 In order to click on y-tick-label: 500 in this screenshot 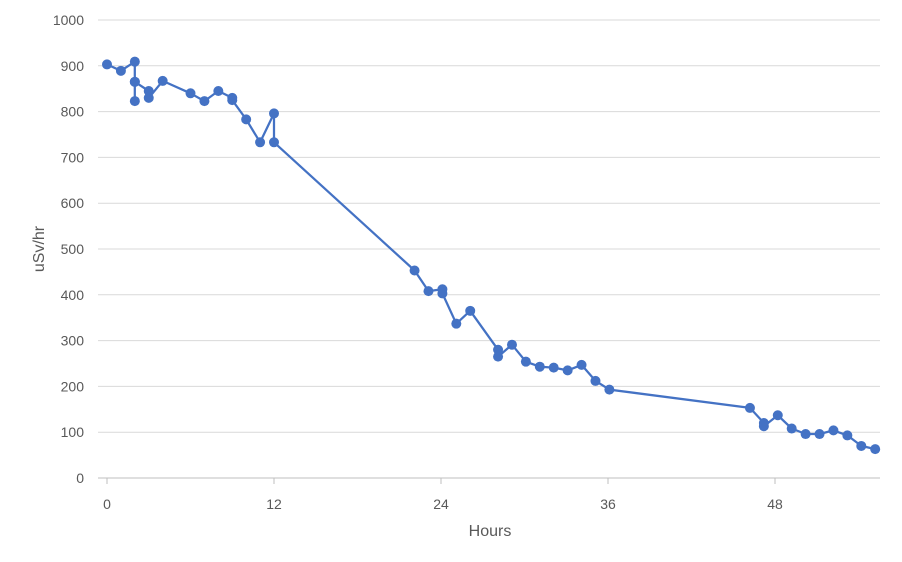, I will do `click(73, 249)`.